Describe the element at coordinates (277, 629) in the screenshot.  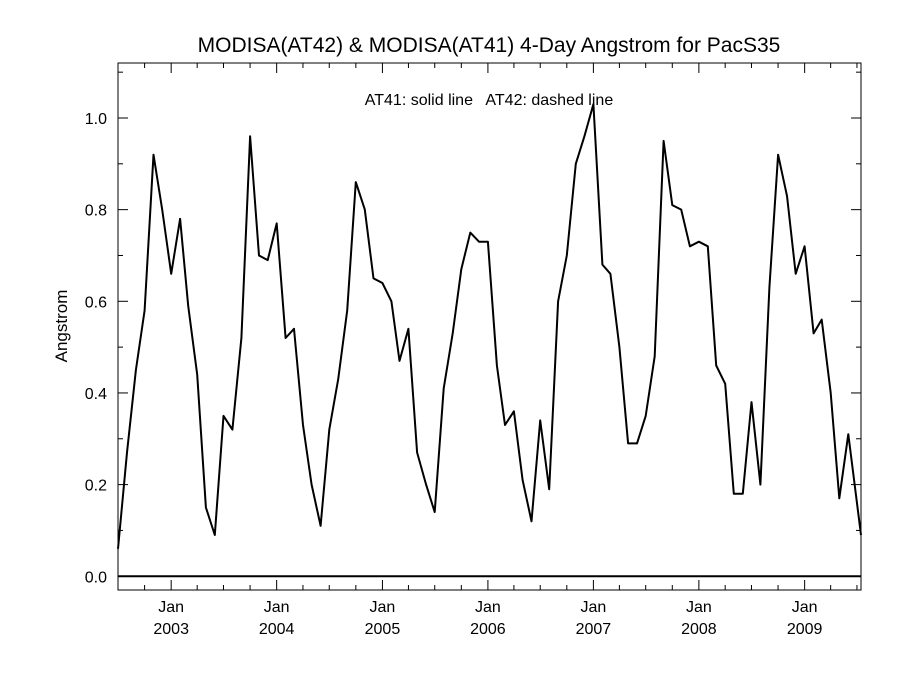
I see `x-tick-year-label: 2004` at that location.